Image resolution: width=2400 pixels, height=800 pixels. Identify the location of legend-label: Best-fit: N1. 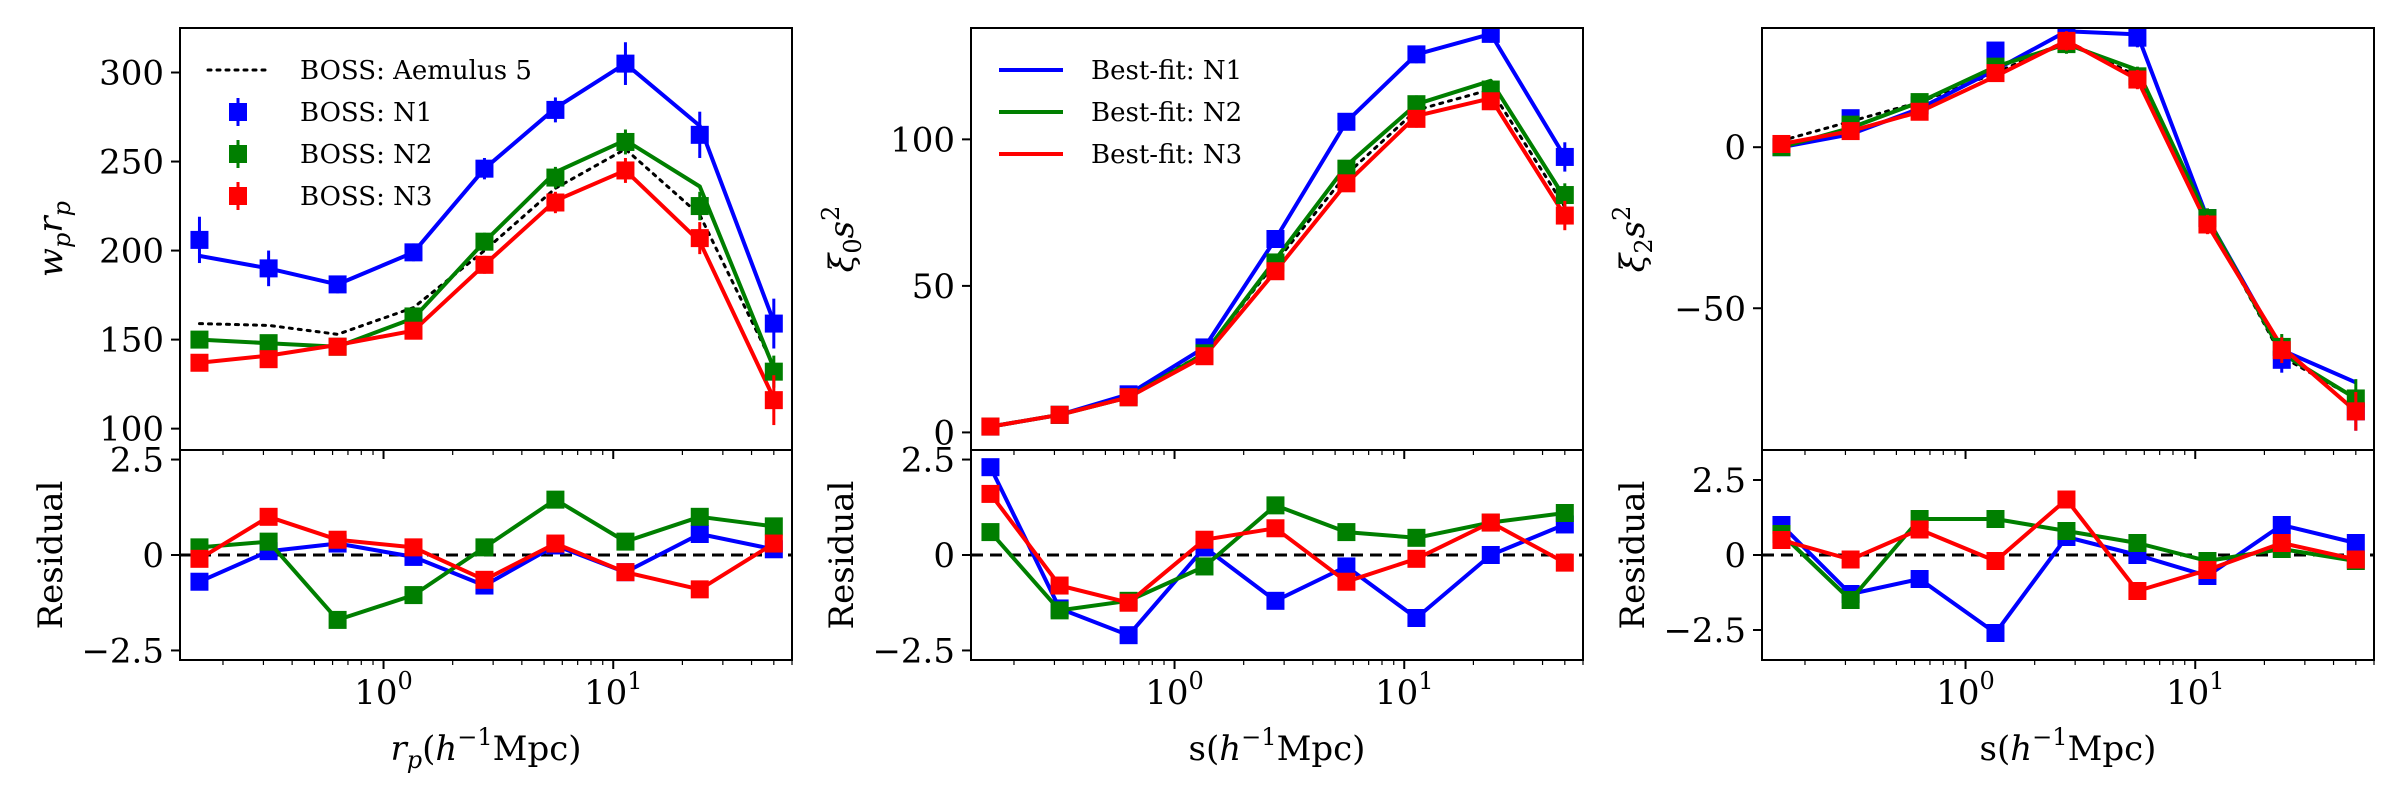
(1166, 71).